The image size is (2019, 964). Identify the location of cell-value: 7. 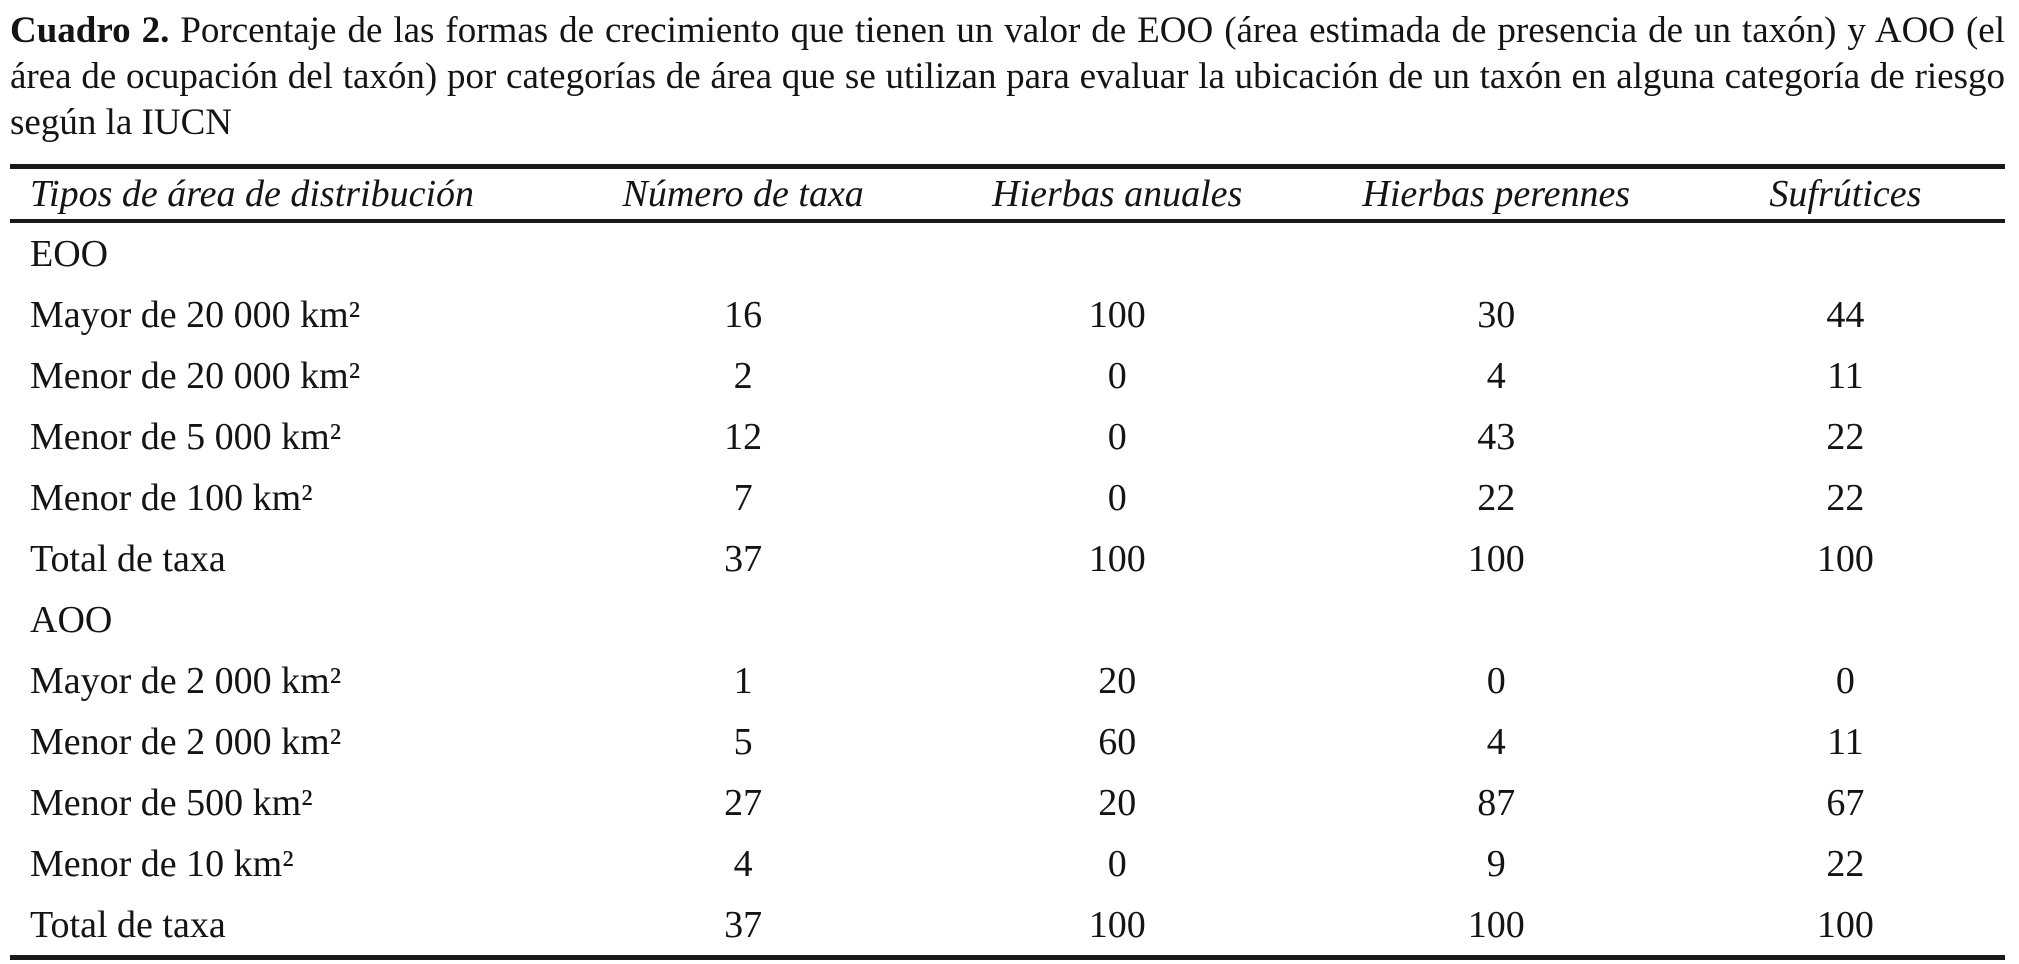
(743, 497).